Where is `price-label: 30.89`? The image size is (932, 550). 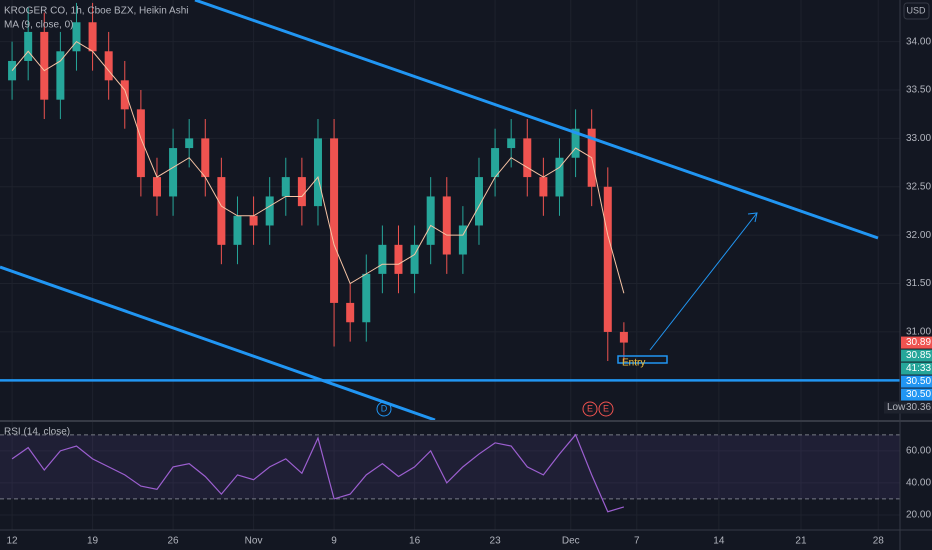
price-label: 30.89 is located at coordinates (918, 342).